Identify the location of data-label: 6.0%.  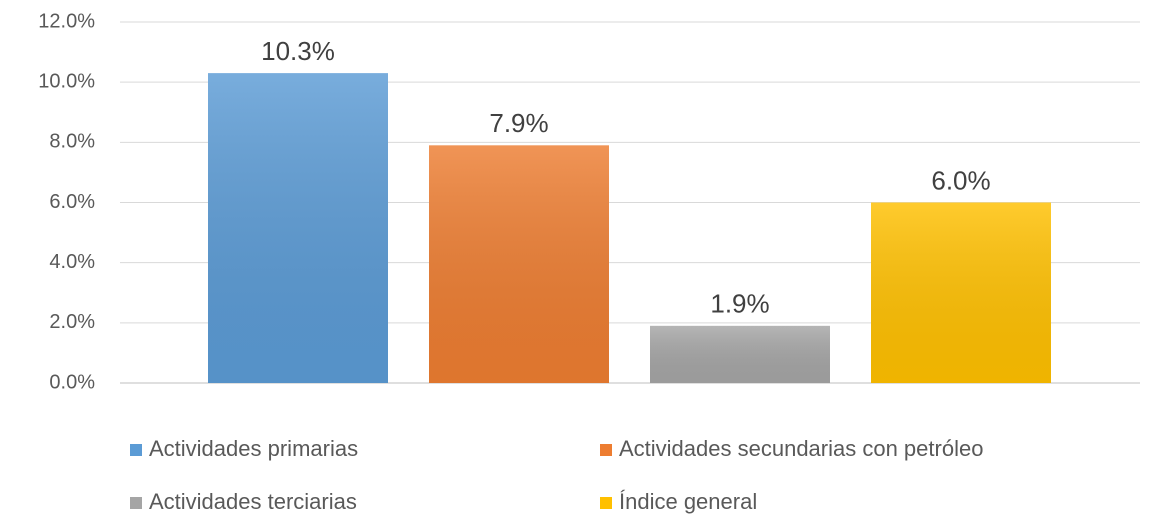
(960, 180).